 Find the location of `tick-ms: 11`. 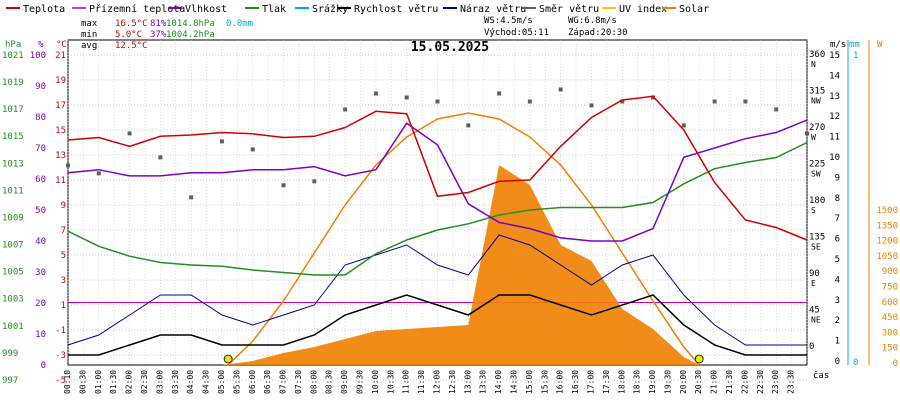

tick-ms: 11 is located at coordinates (834, 138).